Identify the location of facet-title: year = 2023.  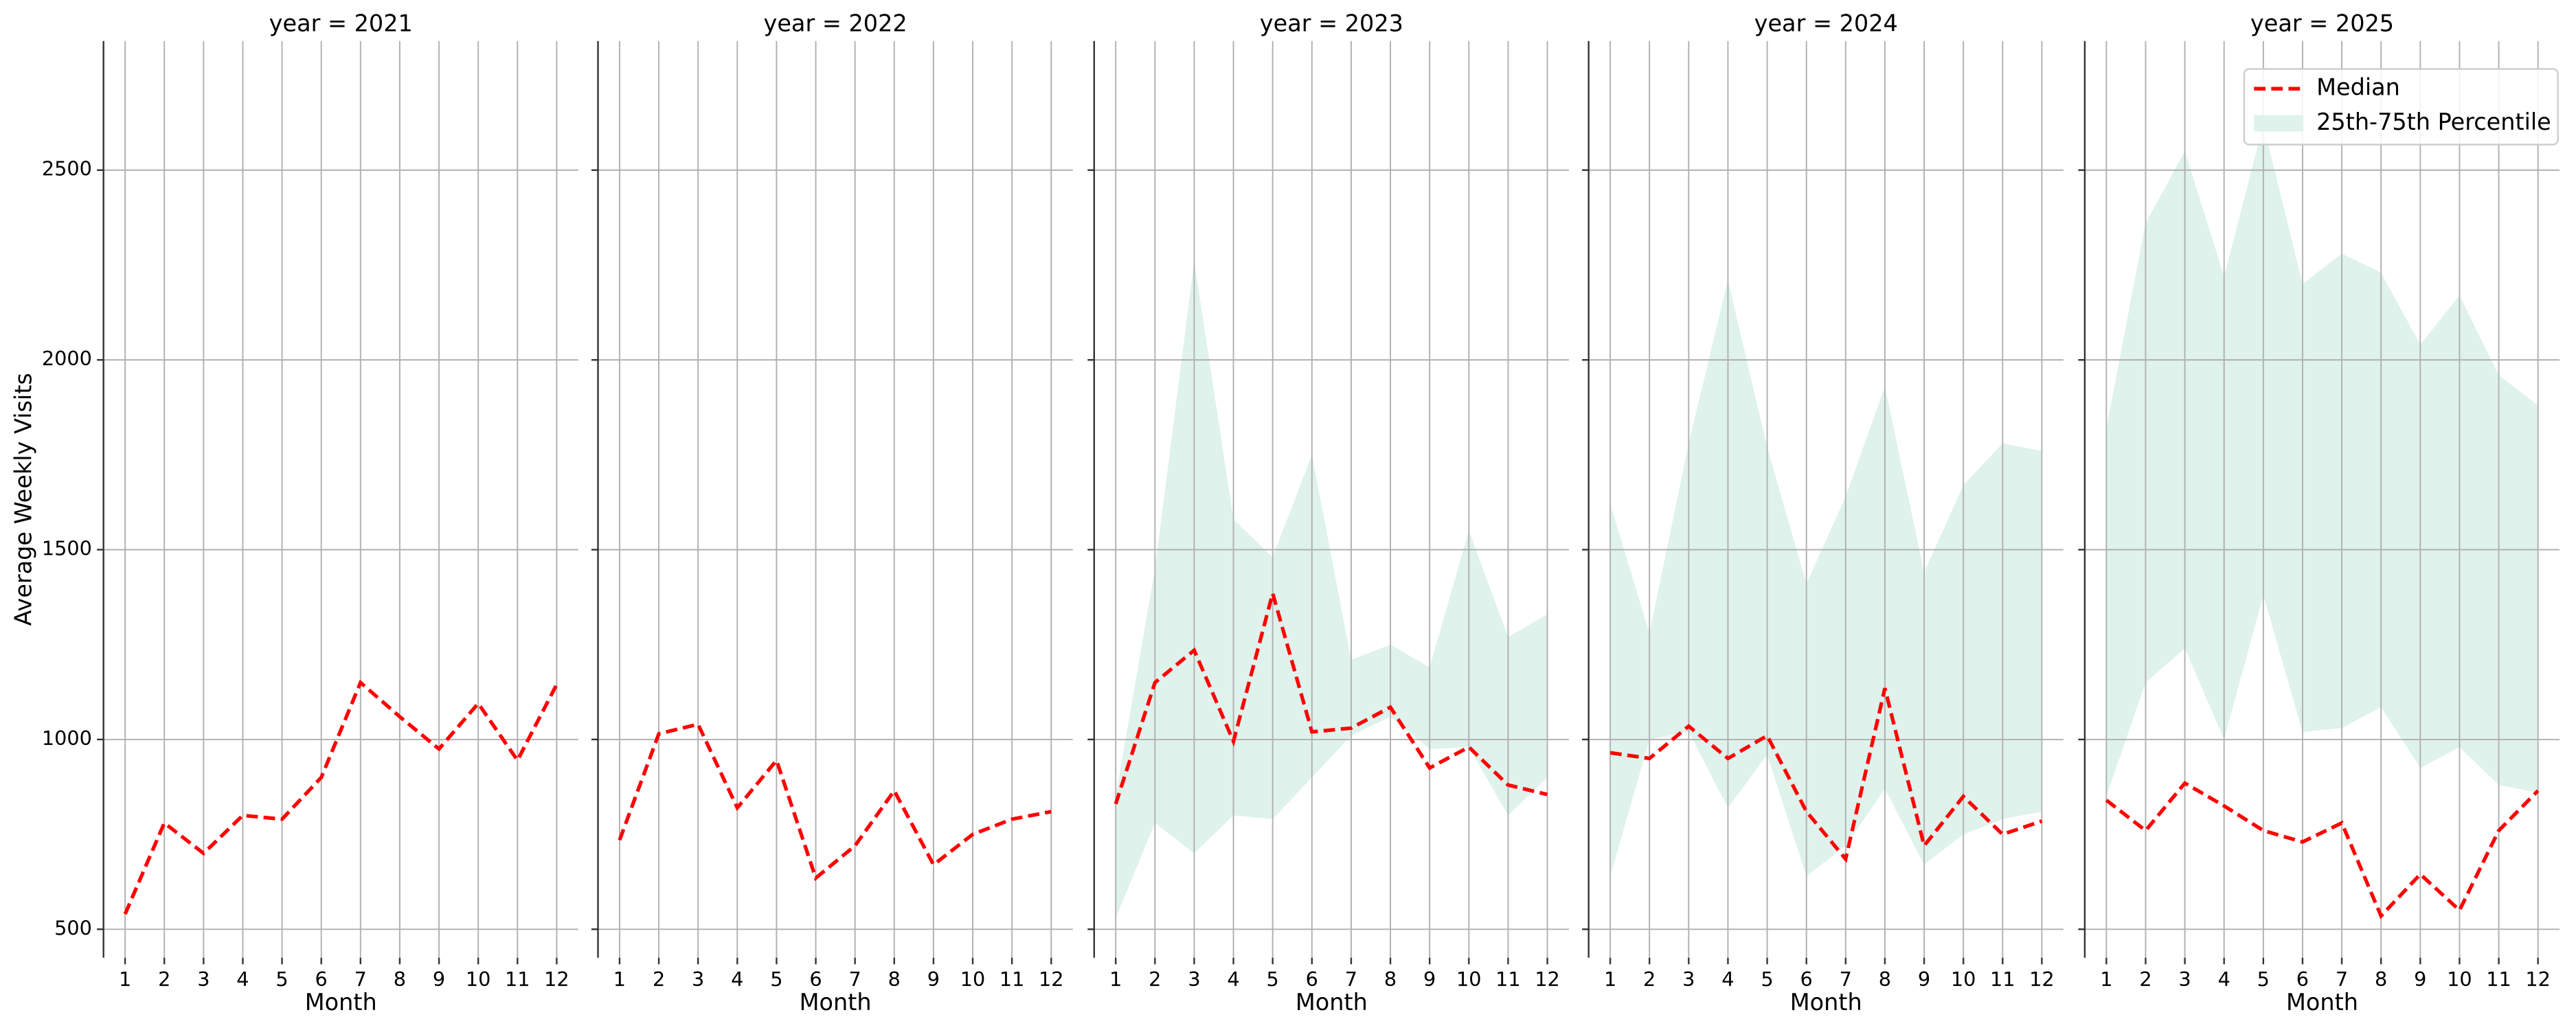
(1331, 23).